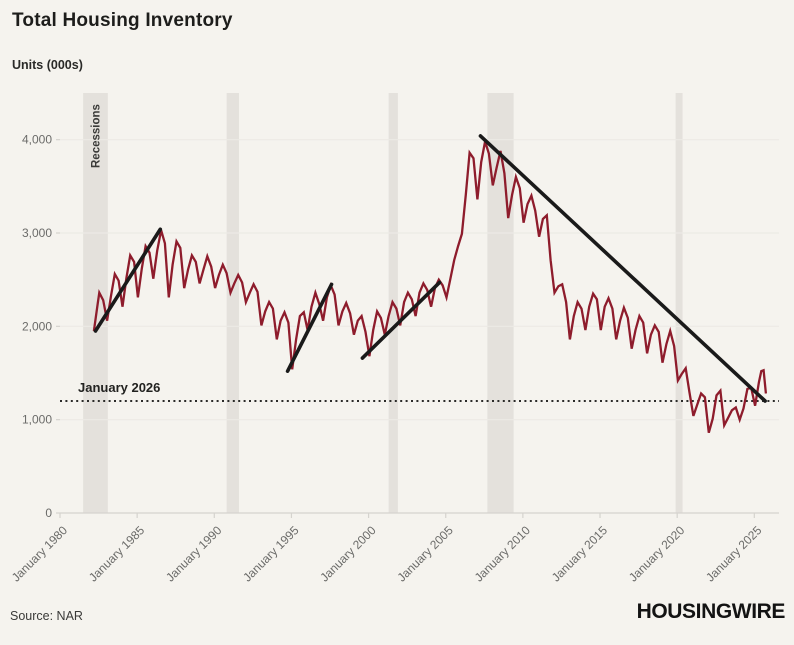 The height and width of the screenshot is (645, 794). I want to click on x-axis-tick-label: January 2000, so click(348, 554).